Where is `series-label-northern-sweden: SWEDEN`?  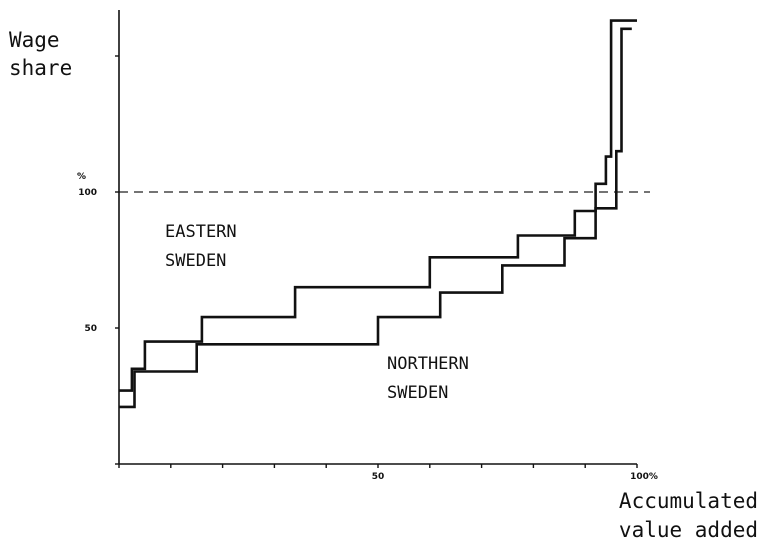 series-label-northern-sweden: SWEDEN is located at coordinates (417, 393).